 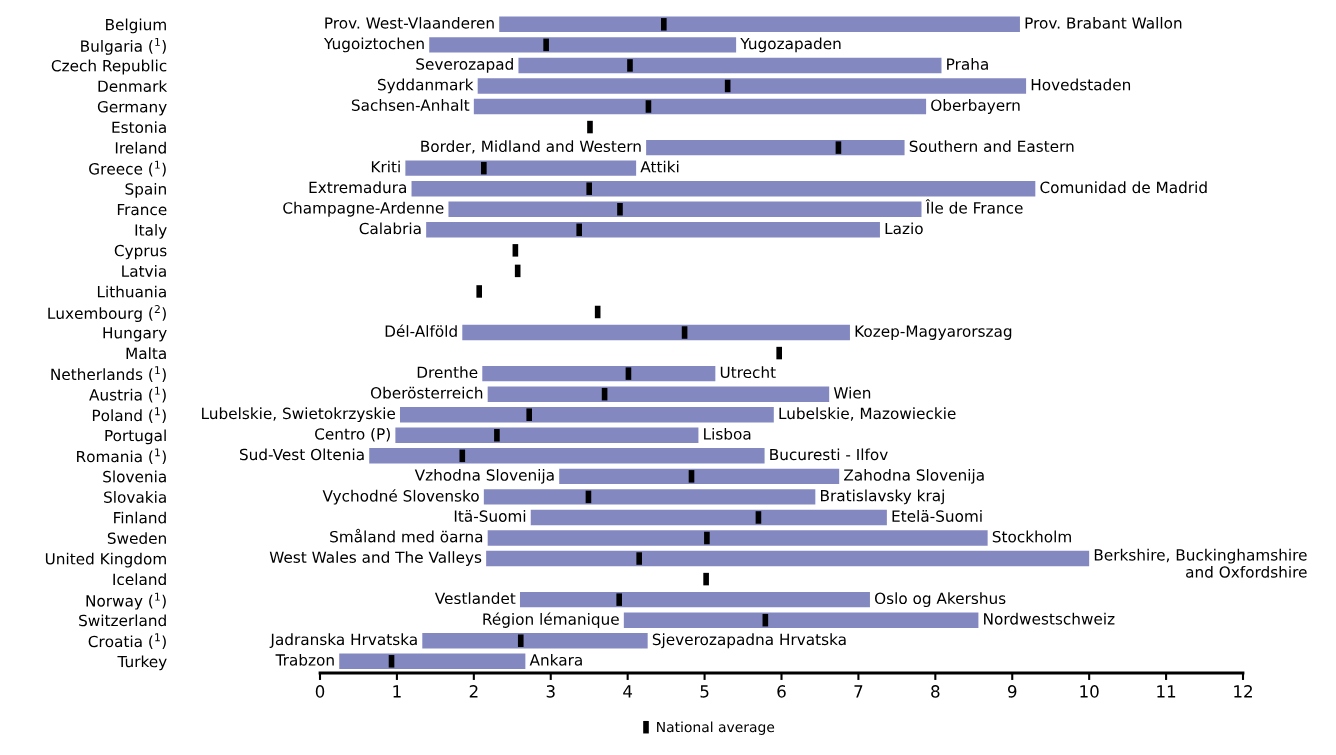 I want to click on x-tick-label: 0, so click(x=320, y=691).